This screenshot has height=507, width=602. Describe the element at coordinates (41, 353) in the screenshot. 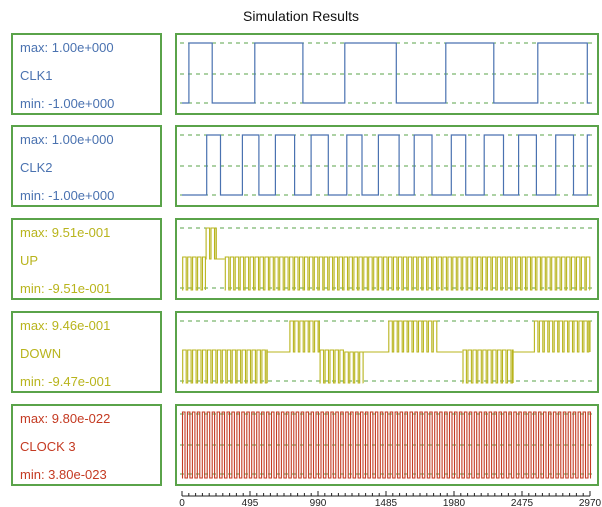

I see `signal-name: DOWN` at that location.